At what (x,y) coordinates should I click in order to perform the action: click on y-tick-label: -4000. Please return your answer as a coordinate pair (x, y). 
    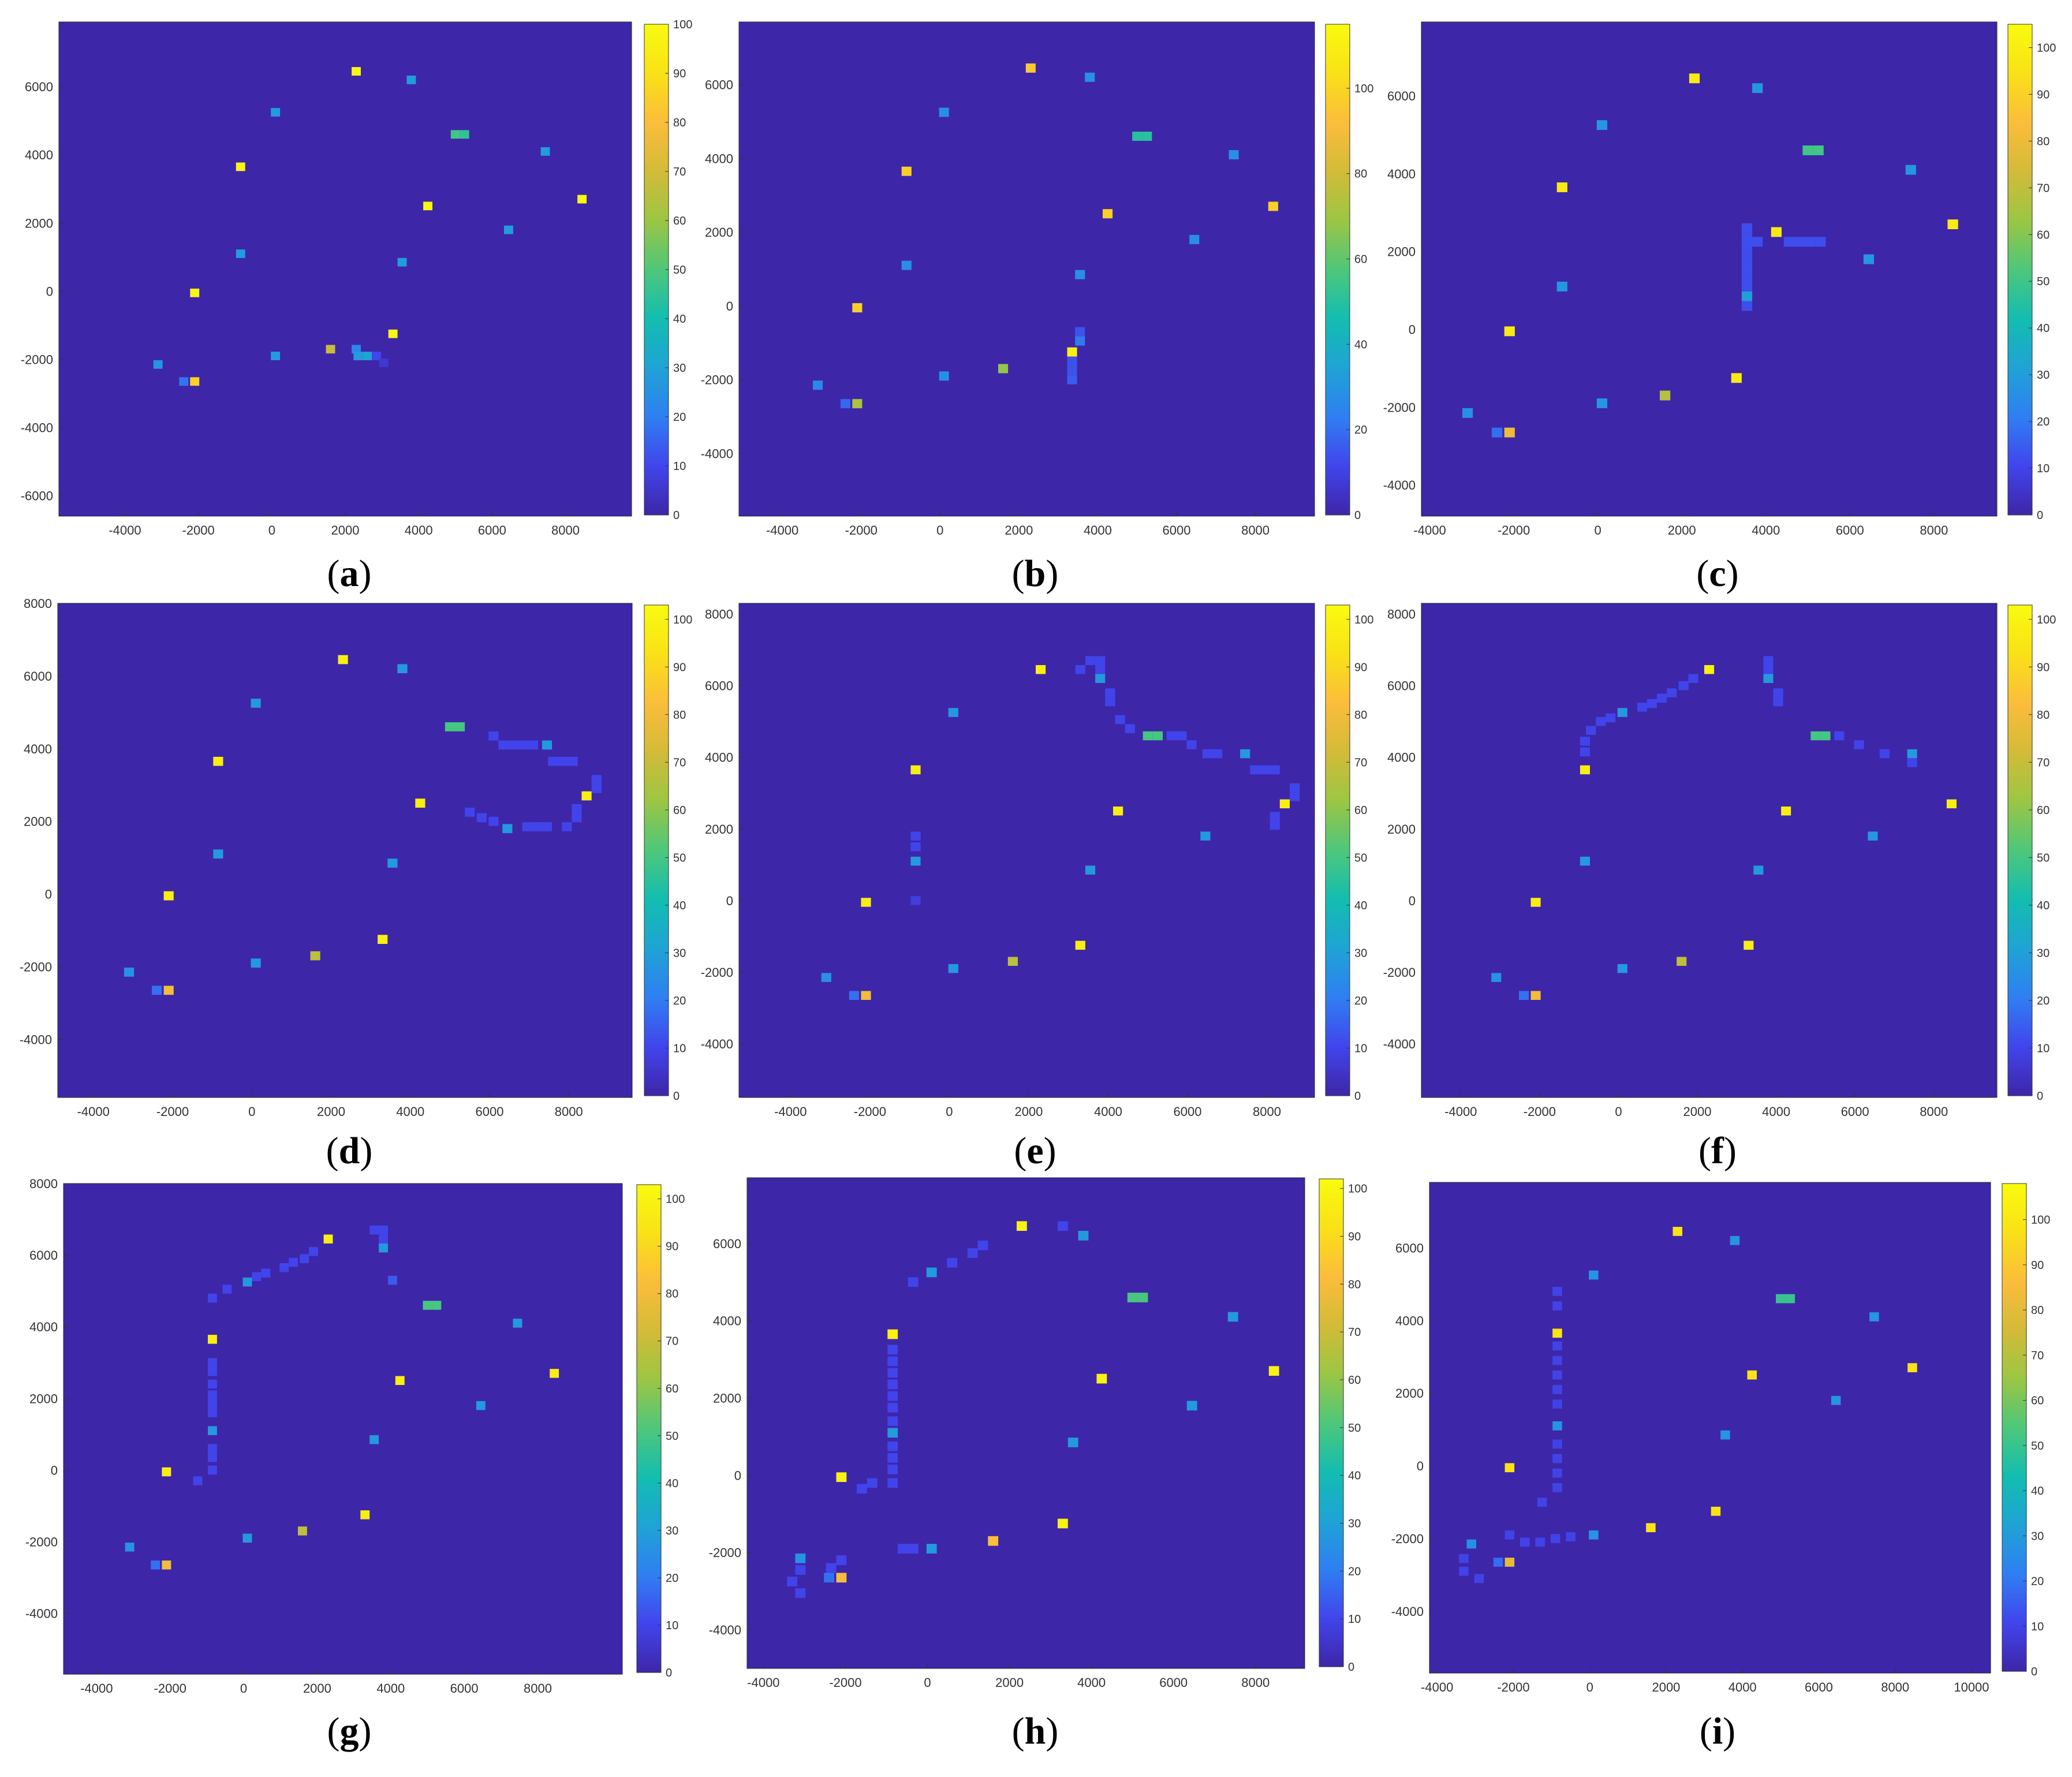
    Looking at the image, I should click on (37, 428).